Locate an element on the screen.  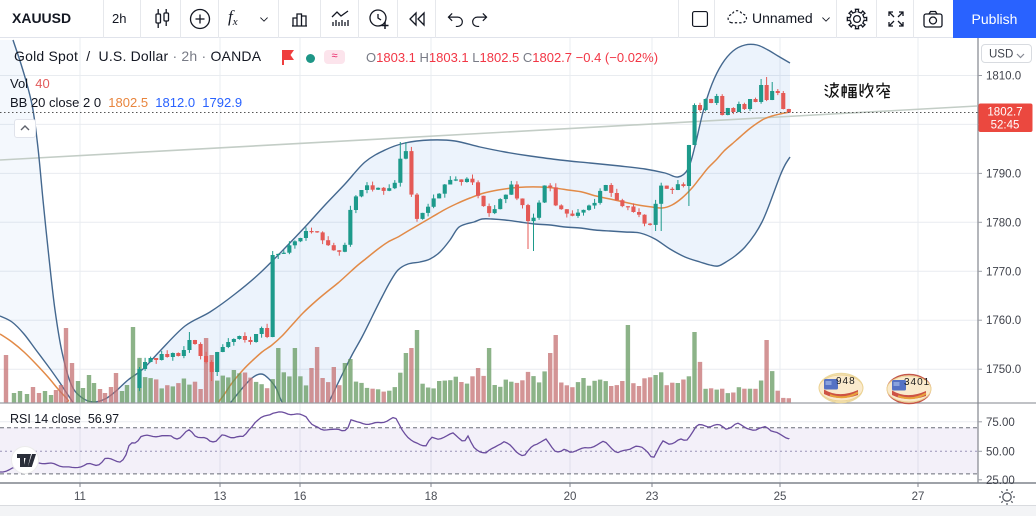
svg-text: 25 is located at coordinates (780, 497).